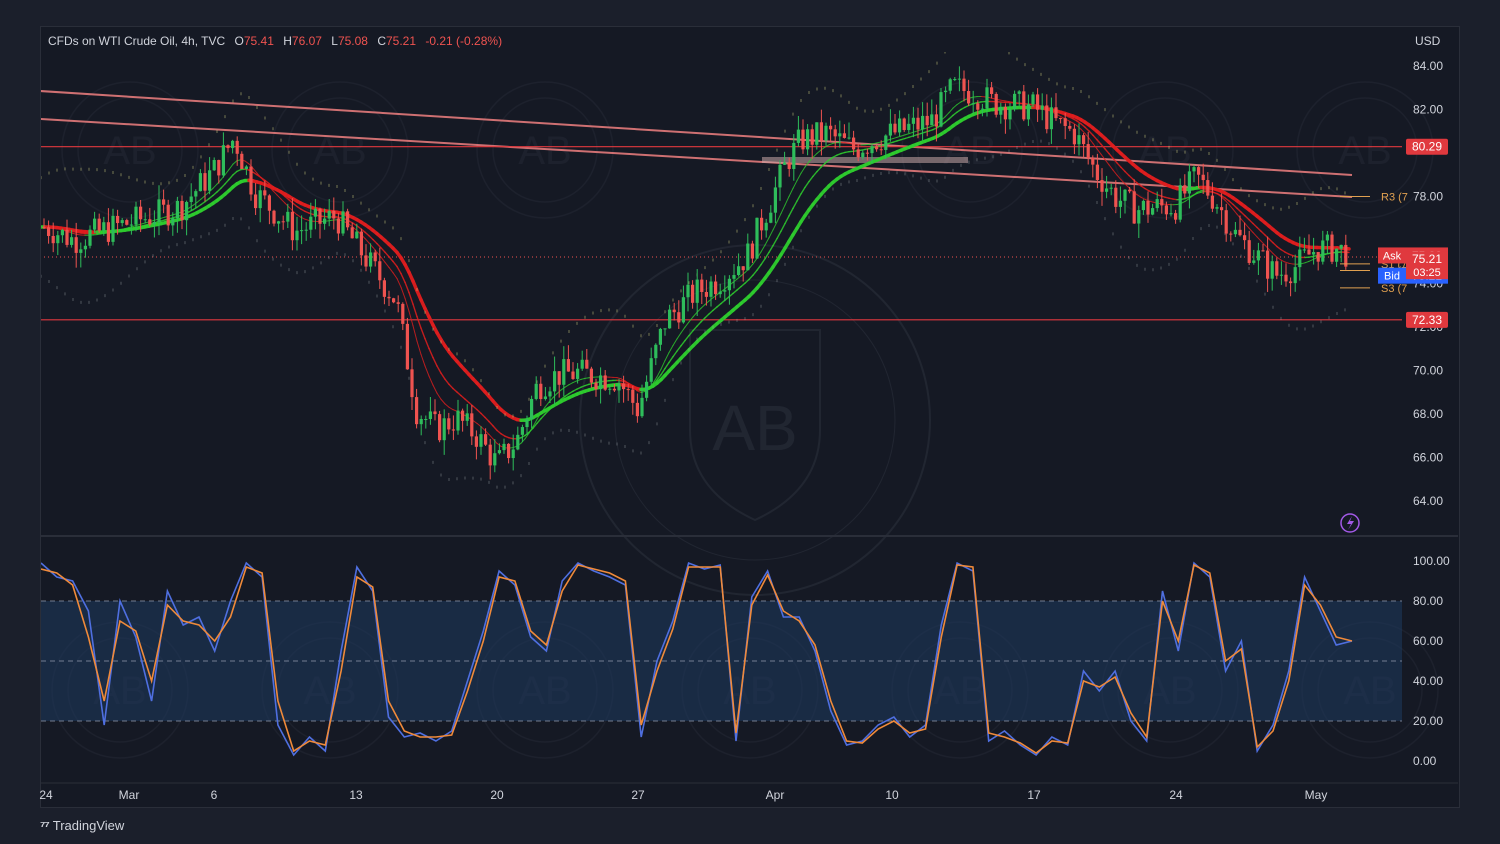 The image size is (1500, 844). Describe the element at coordinates (1431, 661) in the screenshot. I see `oscillator-axis: 100.00 80.00 60.00 40.00 20.00 0.00` at that location.